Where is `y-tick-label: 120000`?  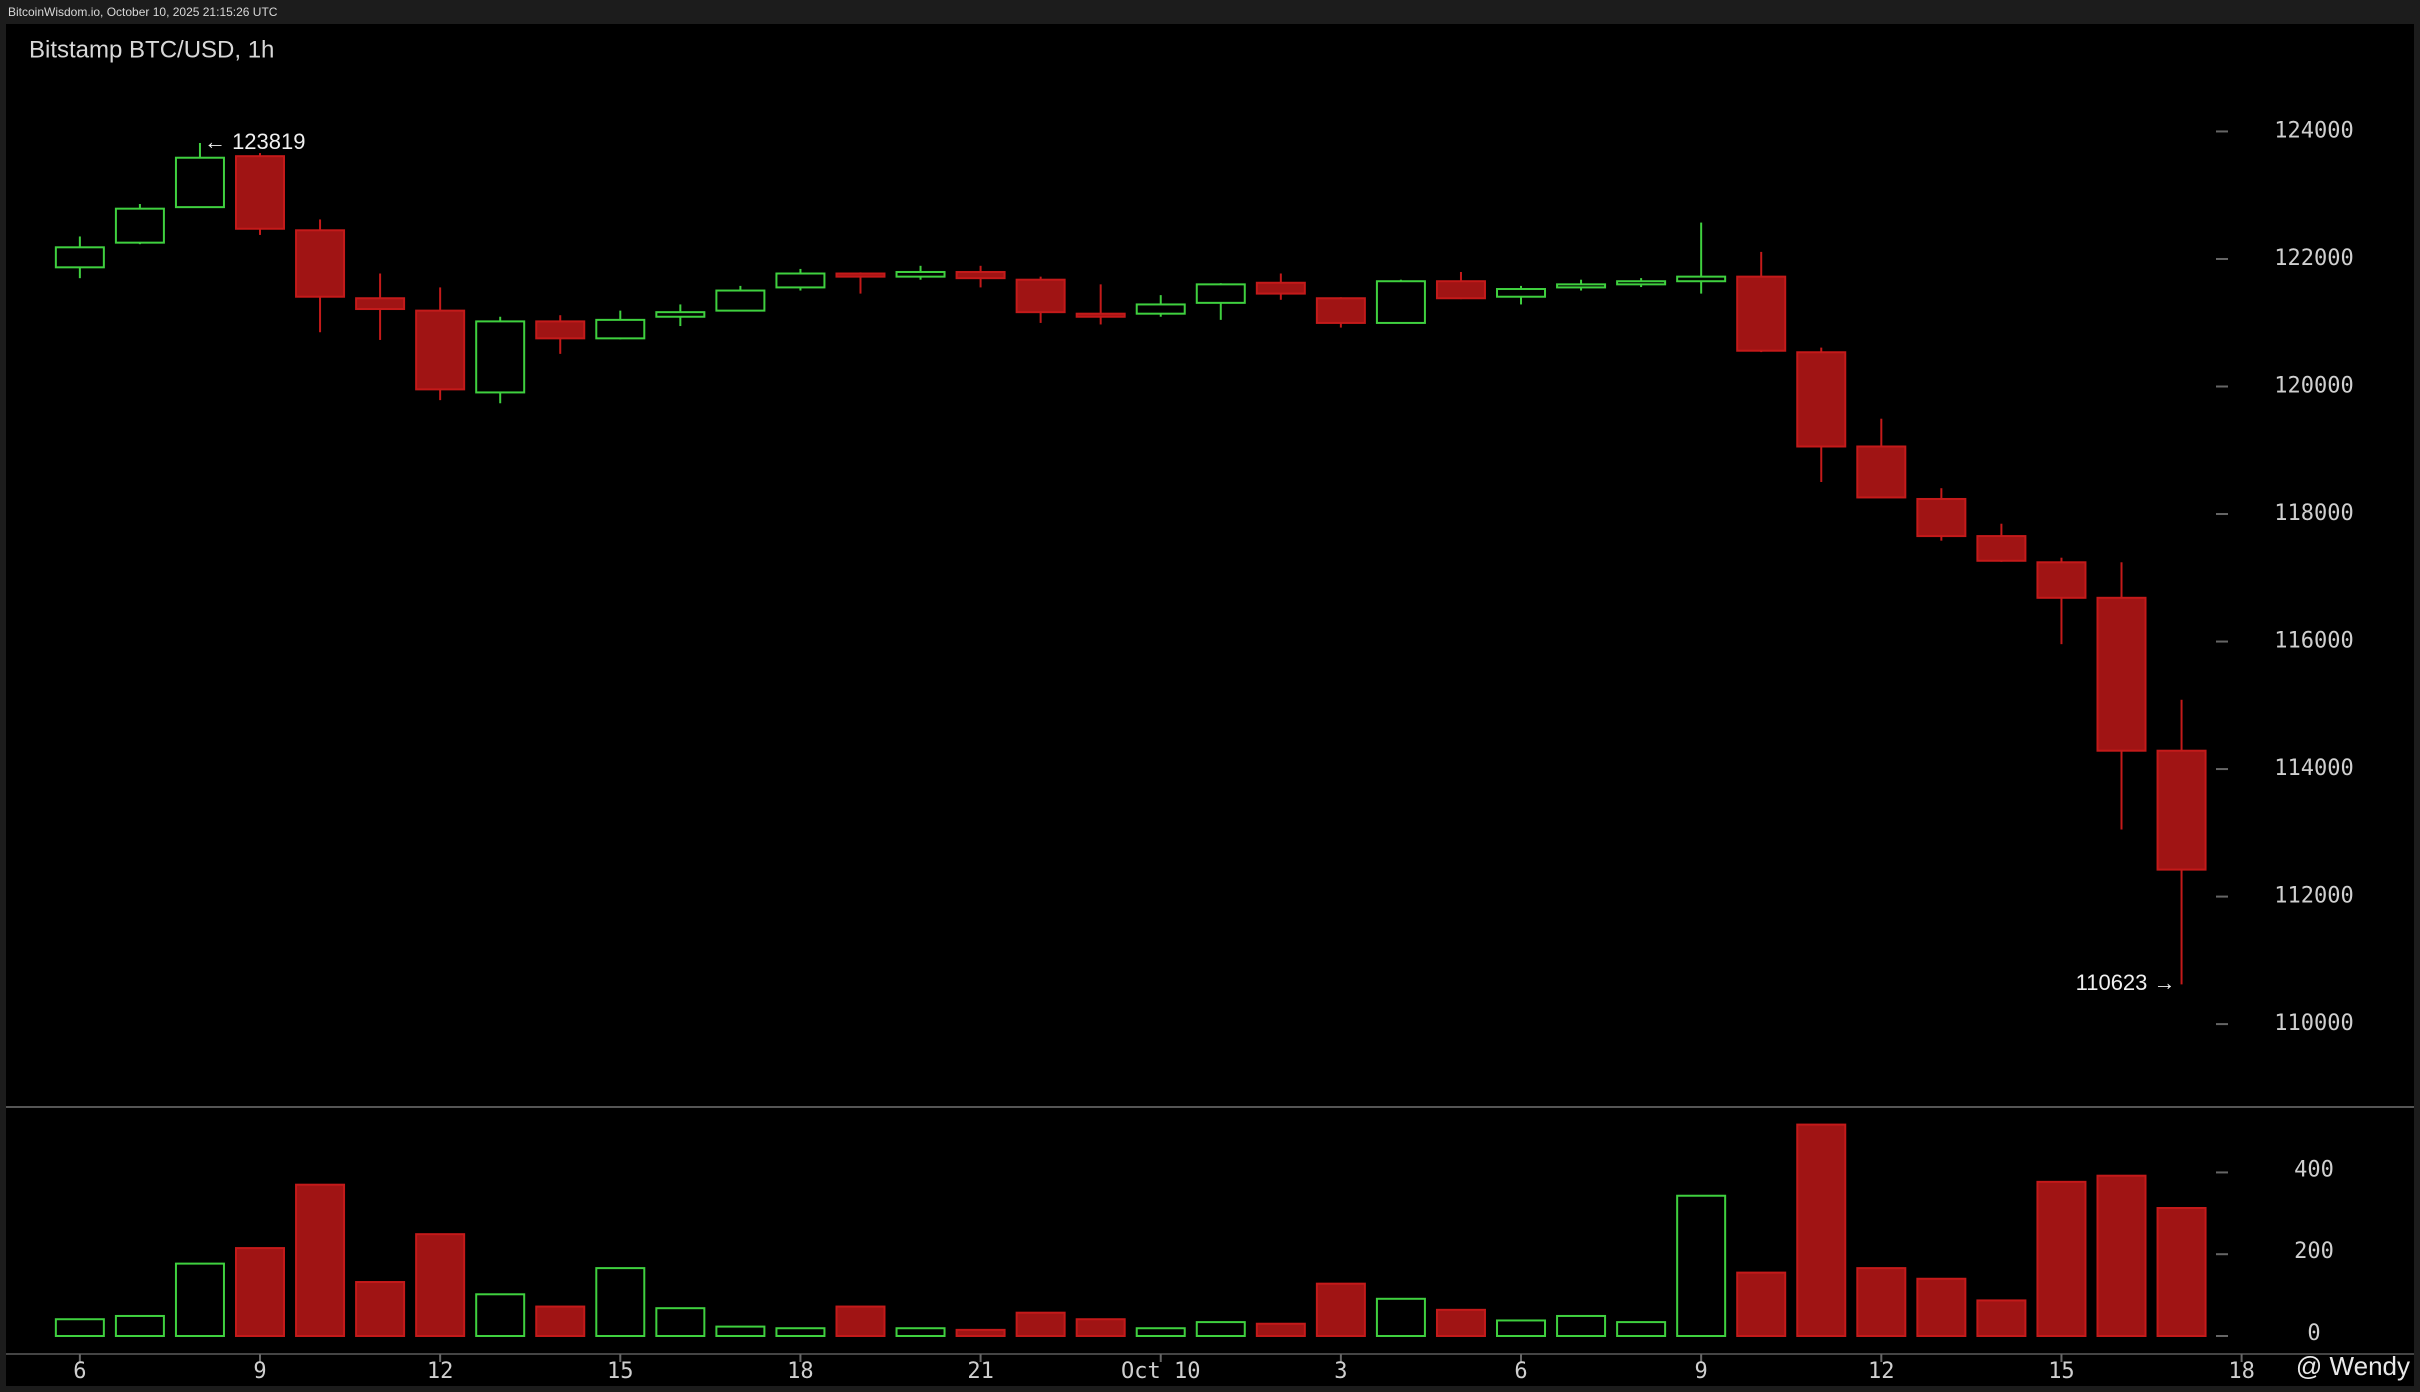 y-tick-label: 120000 is located at coordinates (2313, 385).